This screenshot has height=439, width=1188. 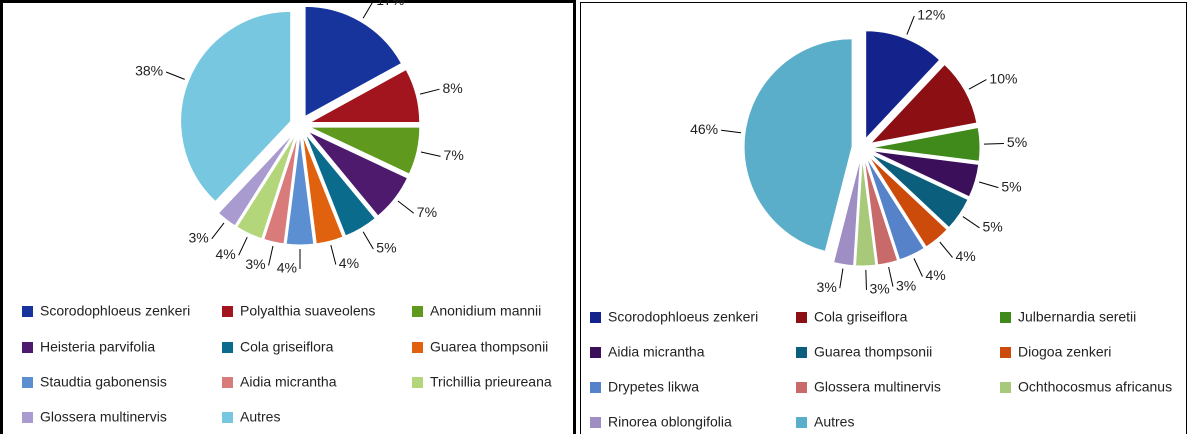 What do you see at coordinates (1064, 352) in the screenshot?
I see `legend-label: Diogoa zenkeri` at bounding box center [1064, 352].